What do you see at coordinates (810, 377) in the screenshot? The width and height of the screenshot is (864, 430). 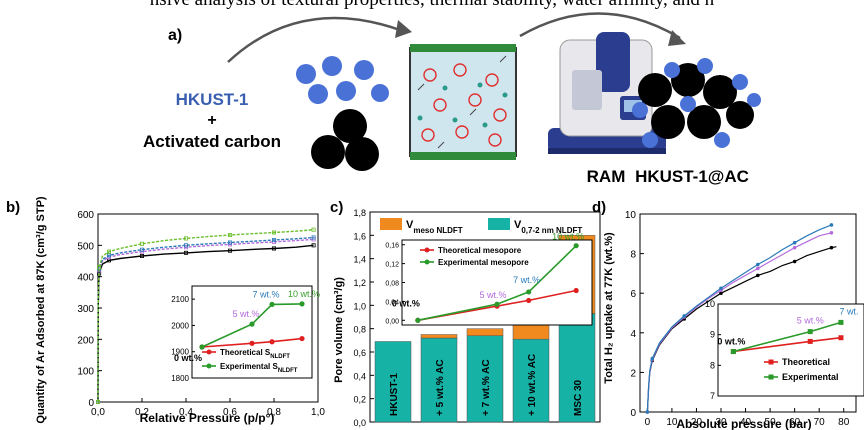 I see `legend-label: Experimental` at bounding box center [810, 377].